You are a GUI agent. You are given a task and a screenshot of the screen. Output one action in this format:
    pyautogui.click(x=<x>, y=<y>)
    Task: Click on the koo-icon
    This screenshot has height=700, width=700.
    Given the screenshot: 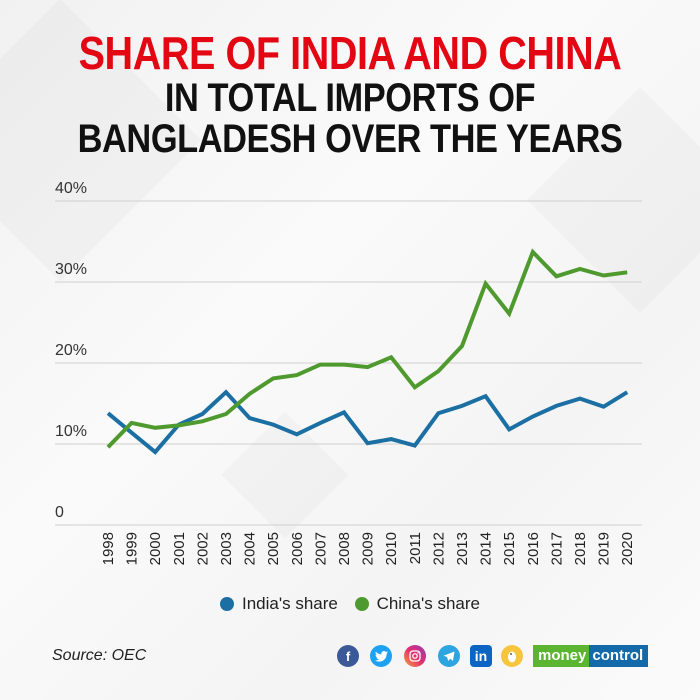 What is the action you would take?
    pyautogui.click(x=512, y=656)
    